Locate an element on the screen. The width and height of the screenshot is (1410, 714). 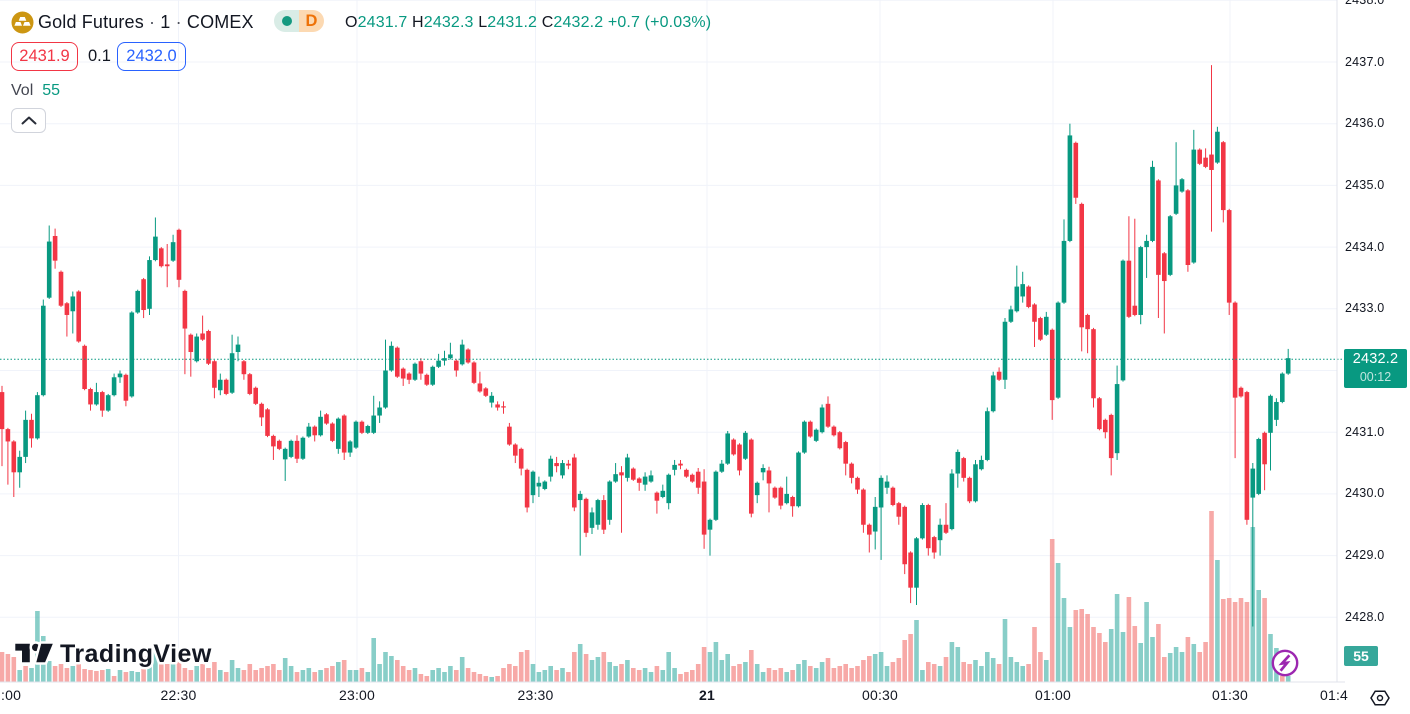
svg-text: TradingView is located at coordinates (136, 654).